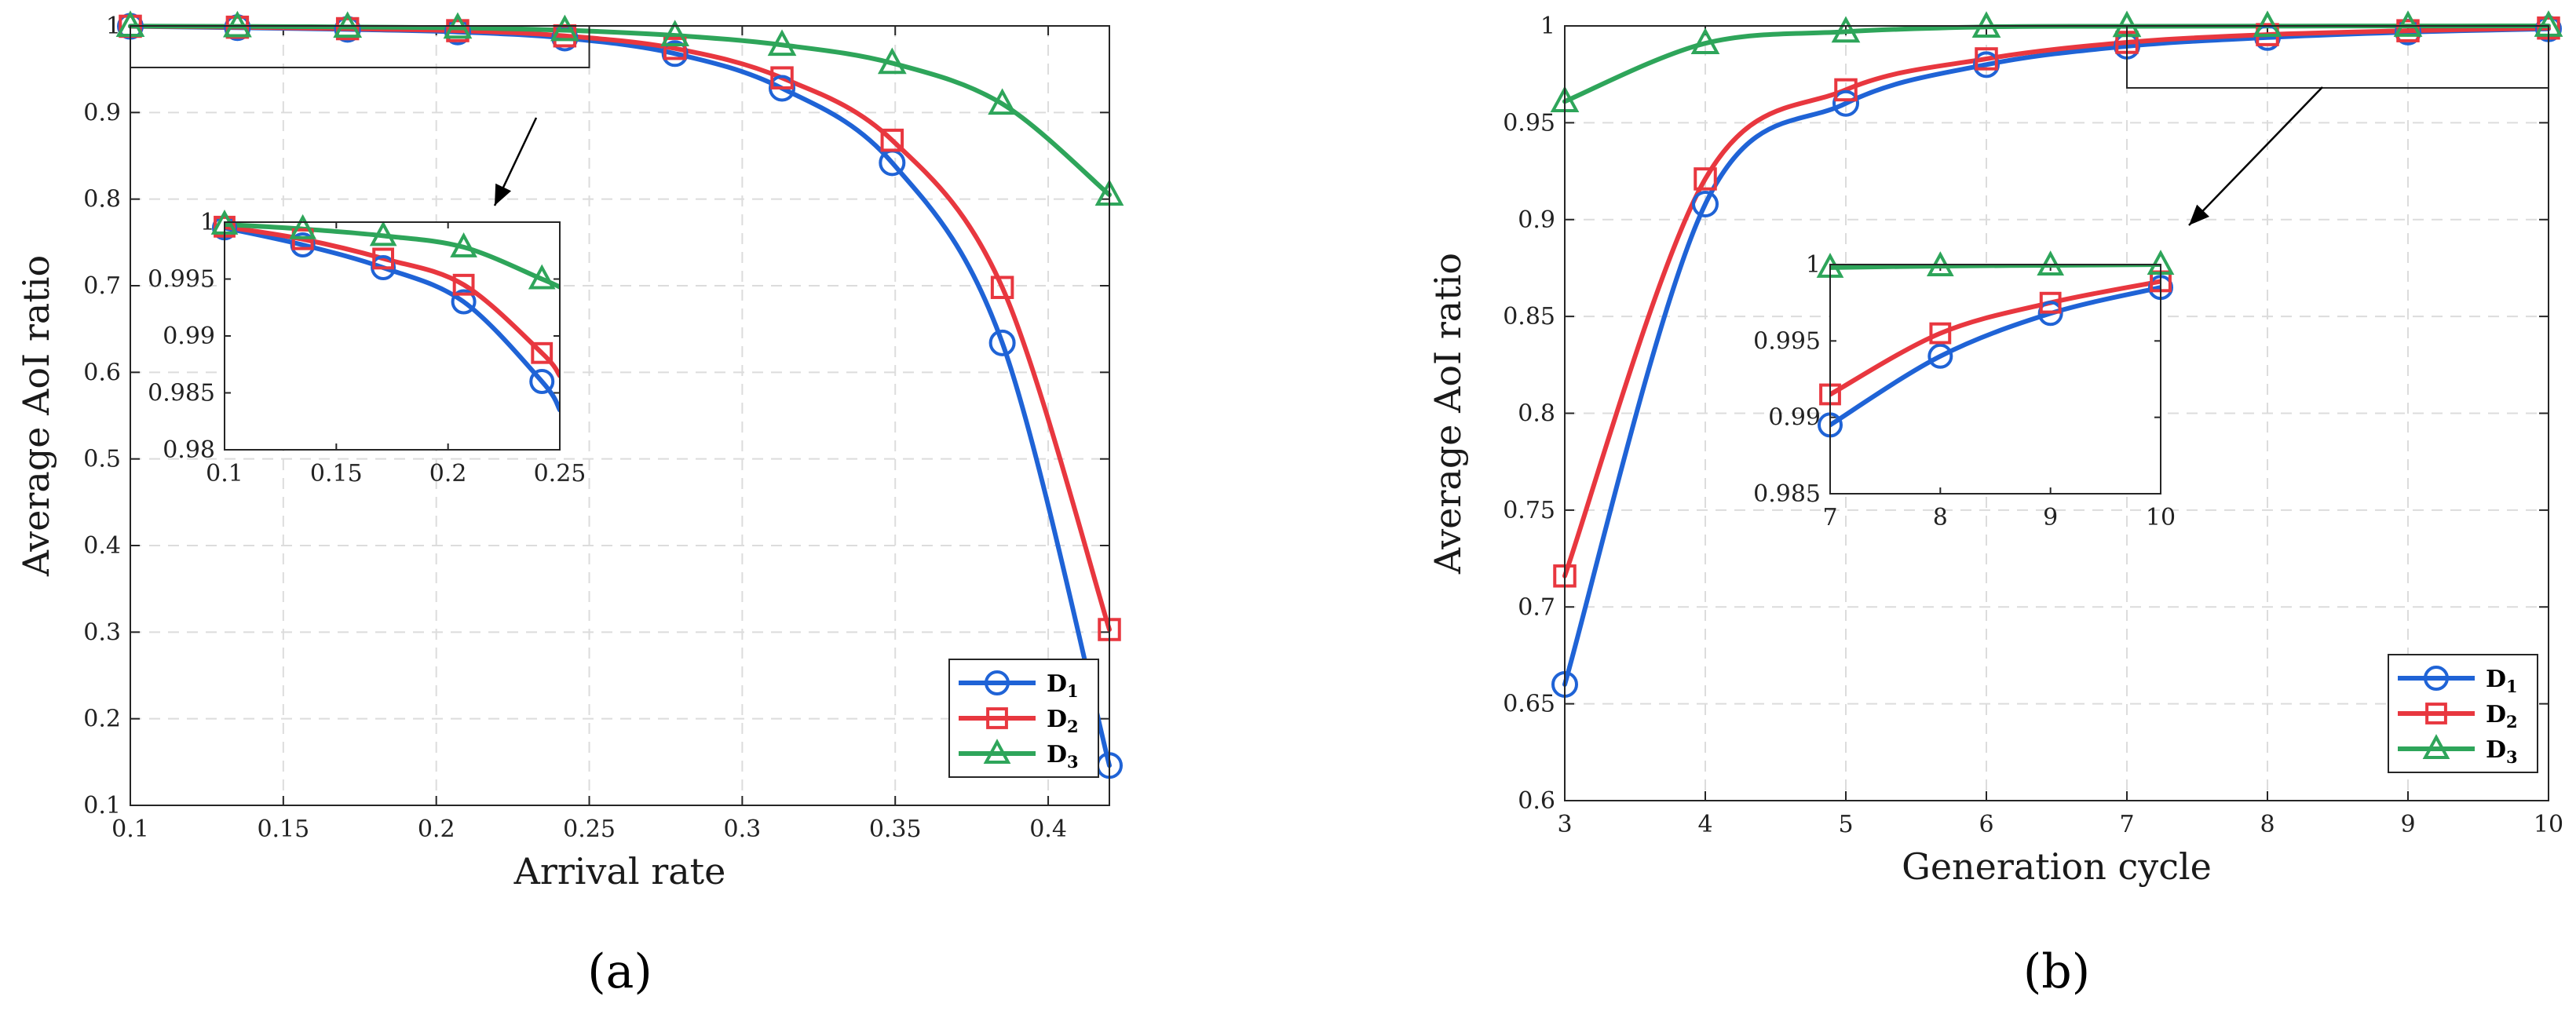 This screenshot has height=1011, width=2576. Describe the element at coordinates (2255, 156) in the screenshot. I see `panel-b-zoom-arrow-line` at that location.